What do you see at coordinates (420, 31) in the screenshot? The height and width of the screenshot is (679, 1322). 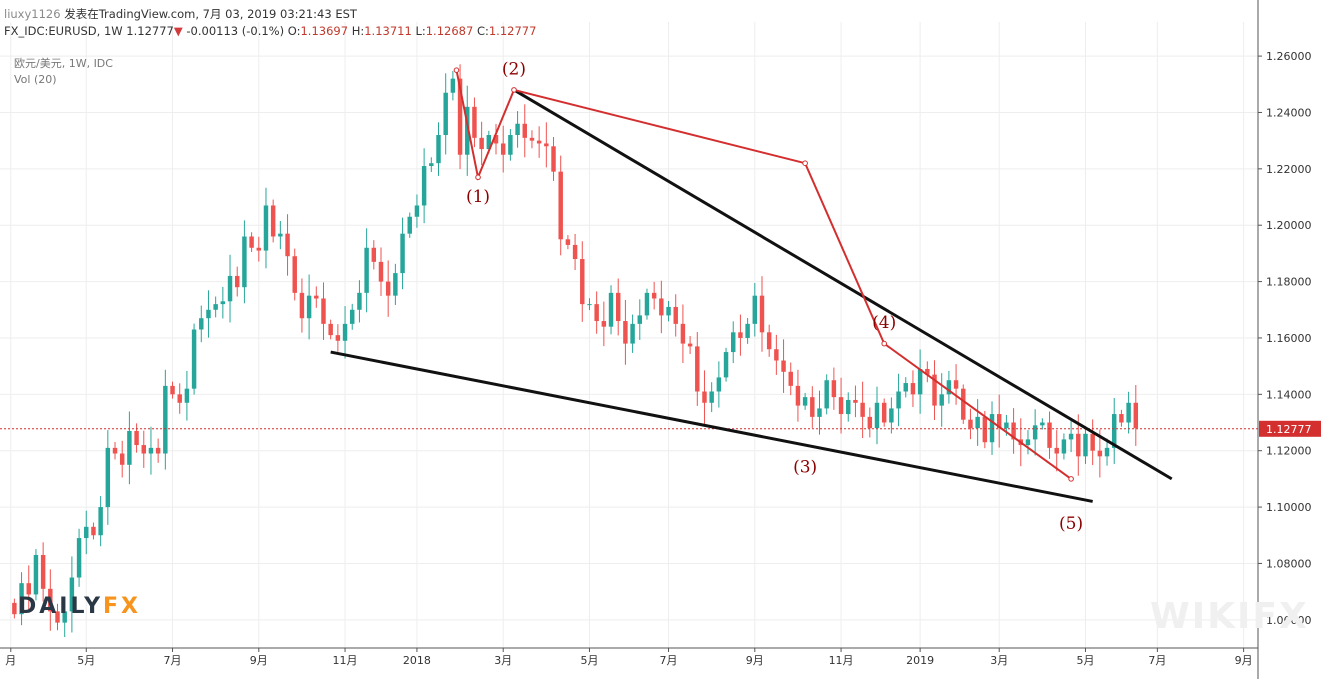 I see `low-label: L:` at bounding box center [420, 31].